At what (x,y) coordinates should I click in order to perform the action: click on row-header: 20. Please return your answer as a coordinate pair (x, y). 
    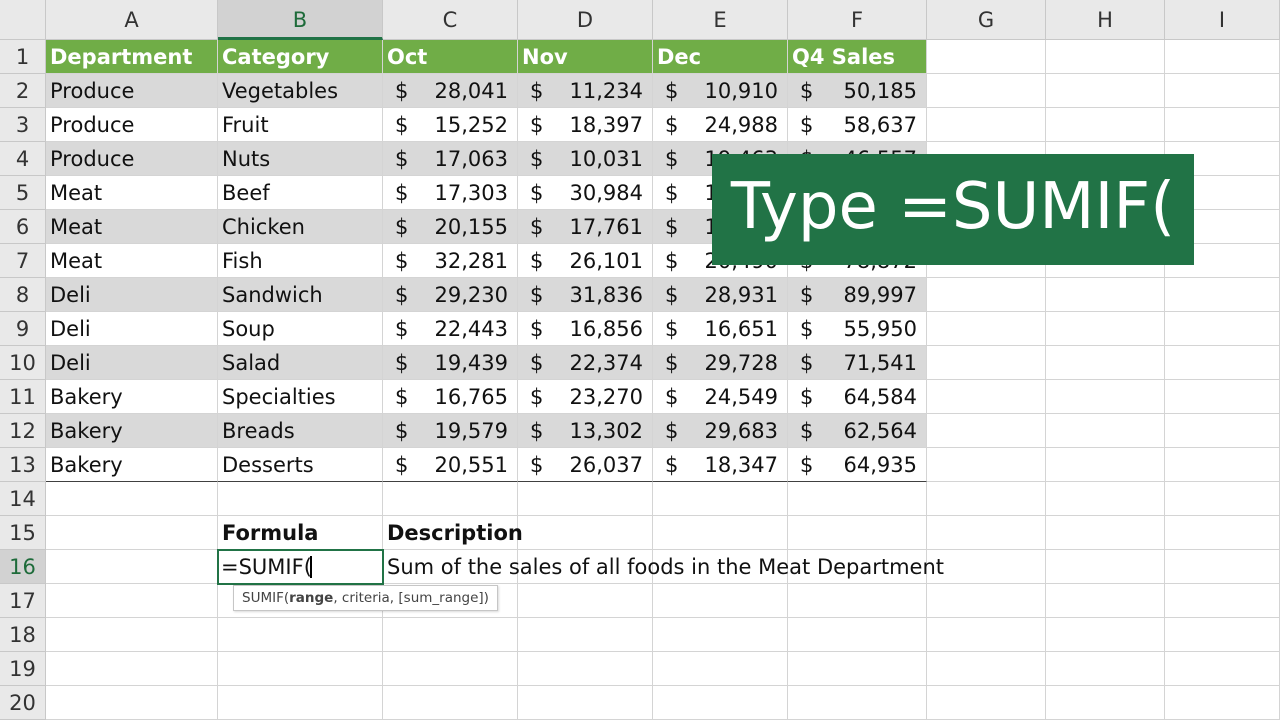
    Looking at the image, I should click on (23, 703).